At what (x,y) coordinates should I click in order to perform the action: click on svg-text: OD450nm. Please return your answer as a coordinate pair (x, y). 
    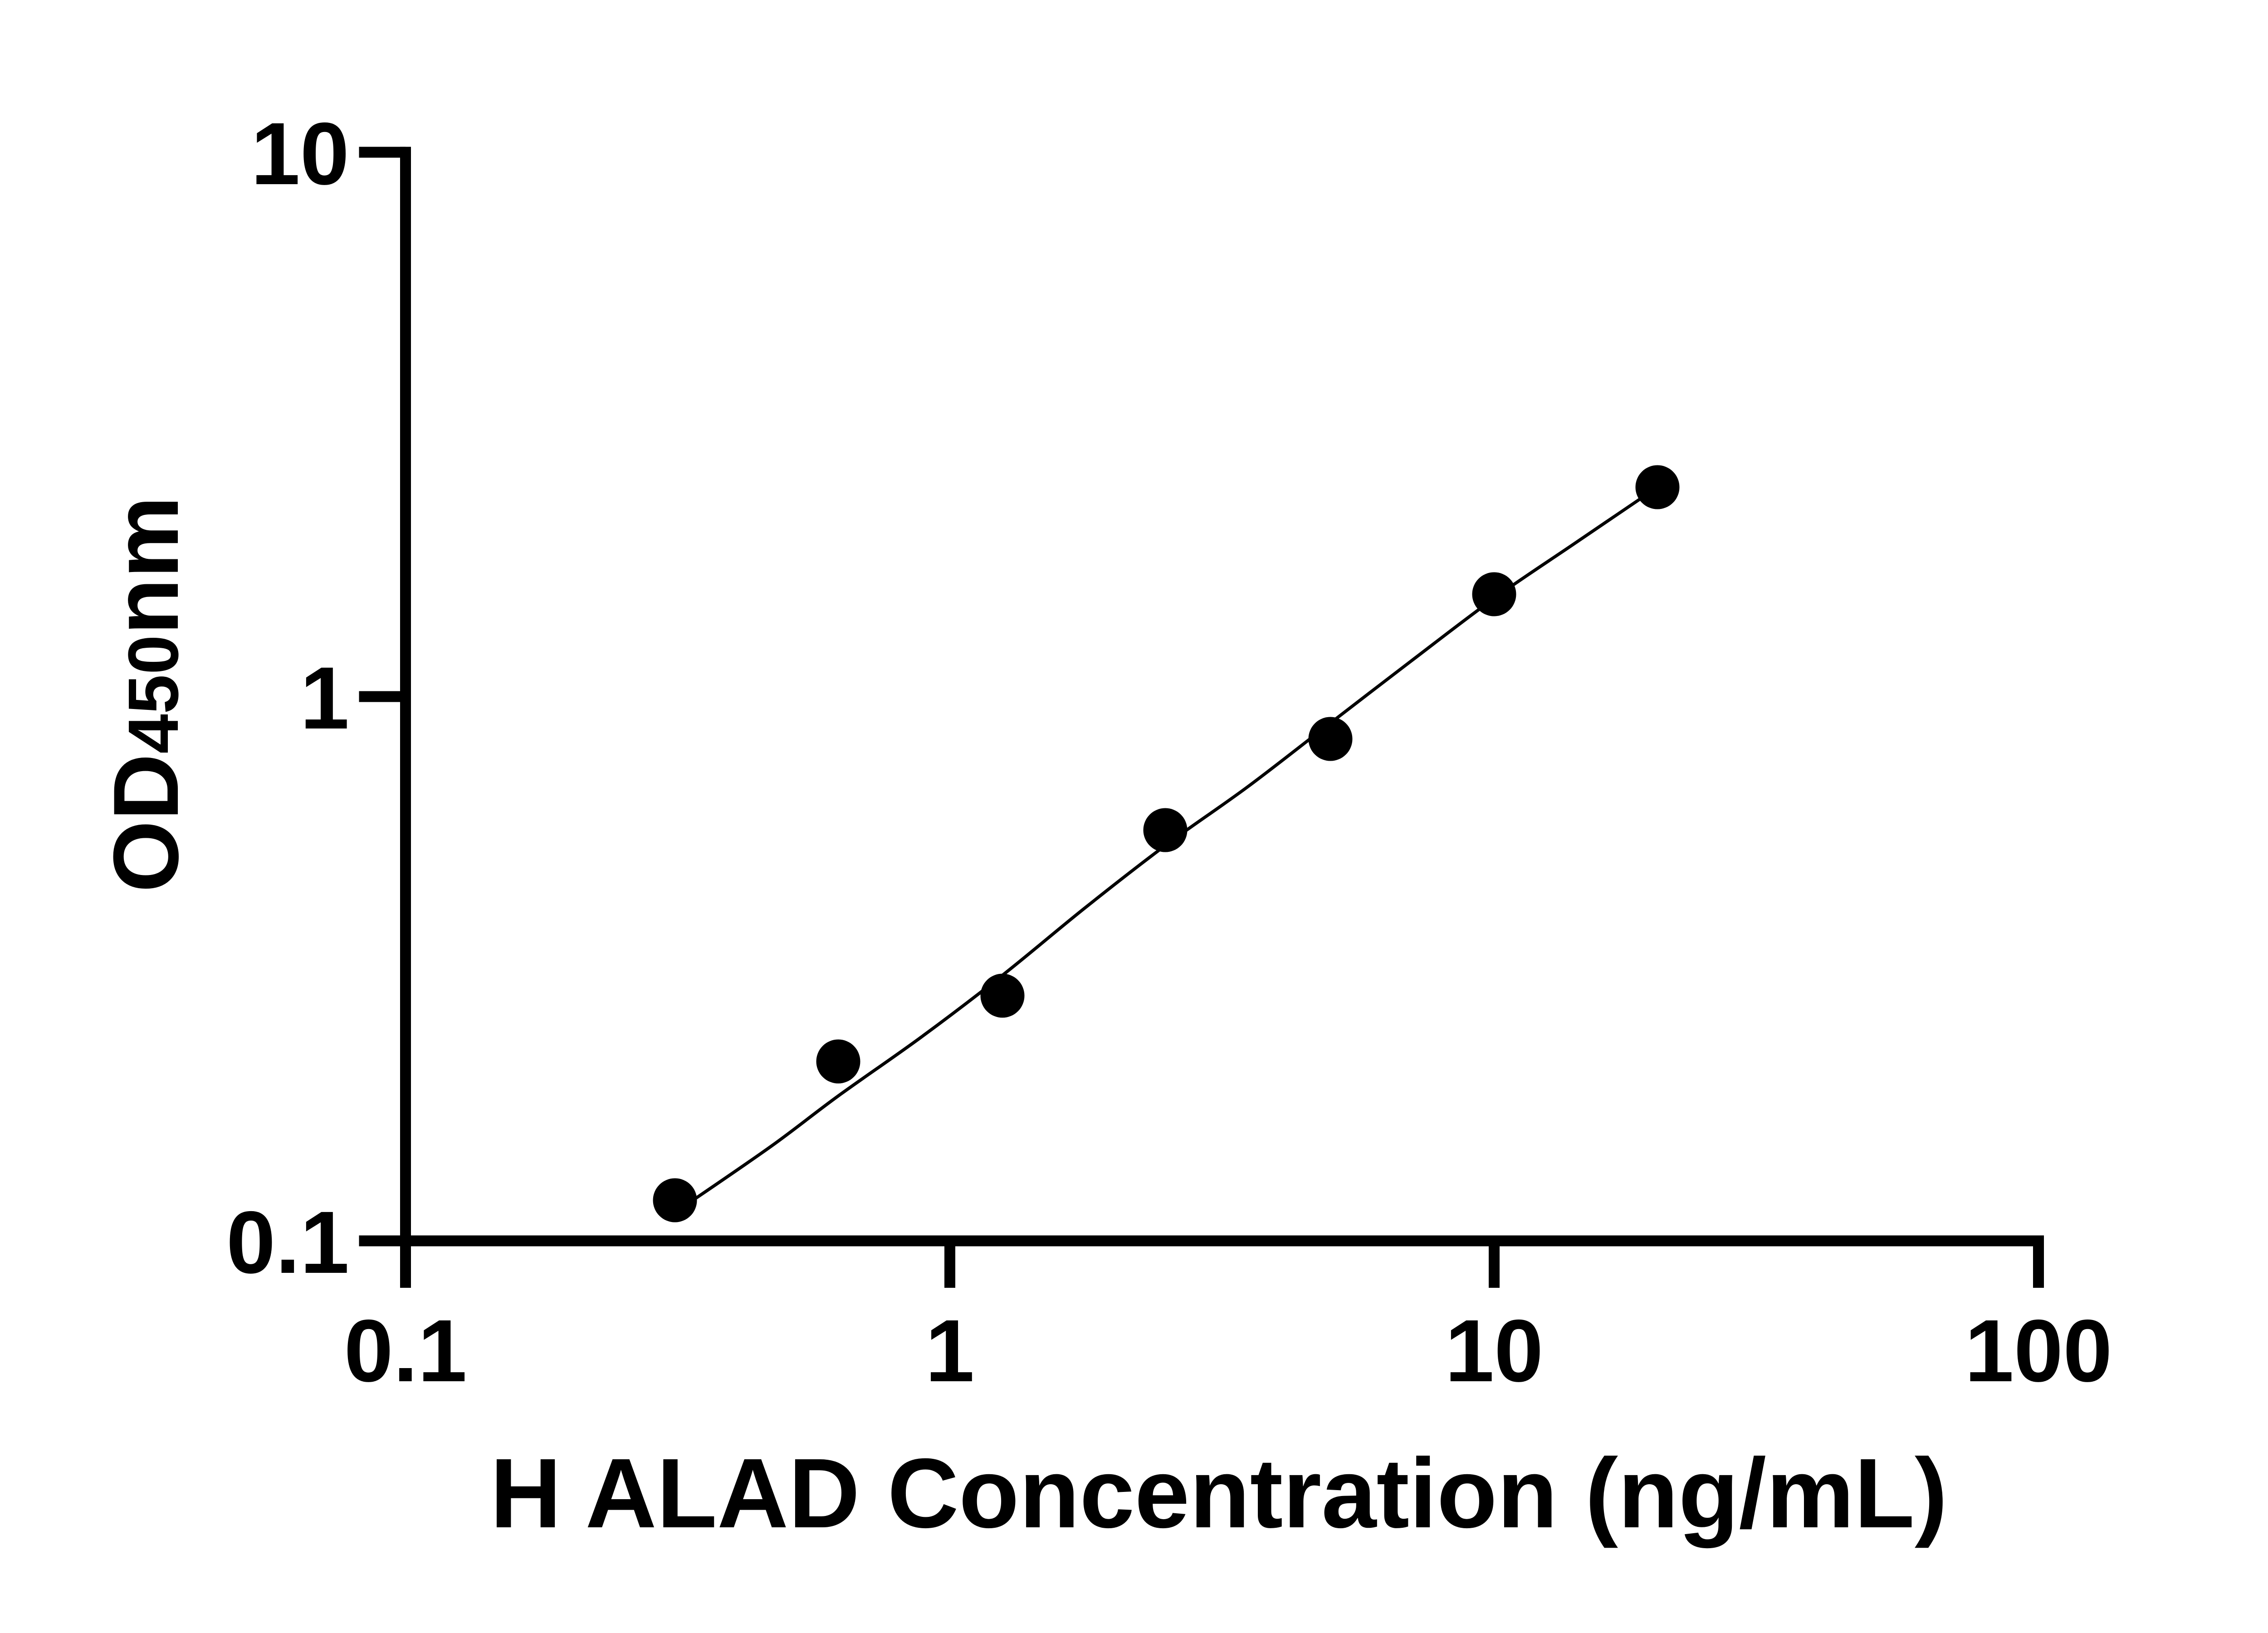
    Looking at the image, I should click on (146, 694).